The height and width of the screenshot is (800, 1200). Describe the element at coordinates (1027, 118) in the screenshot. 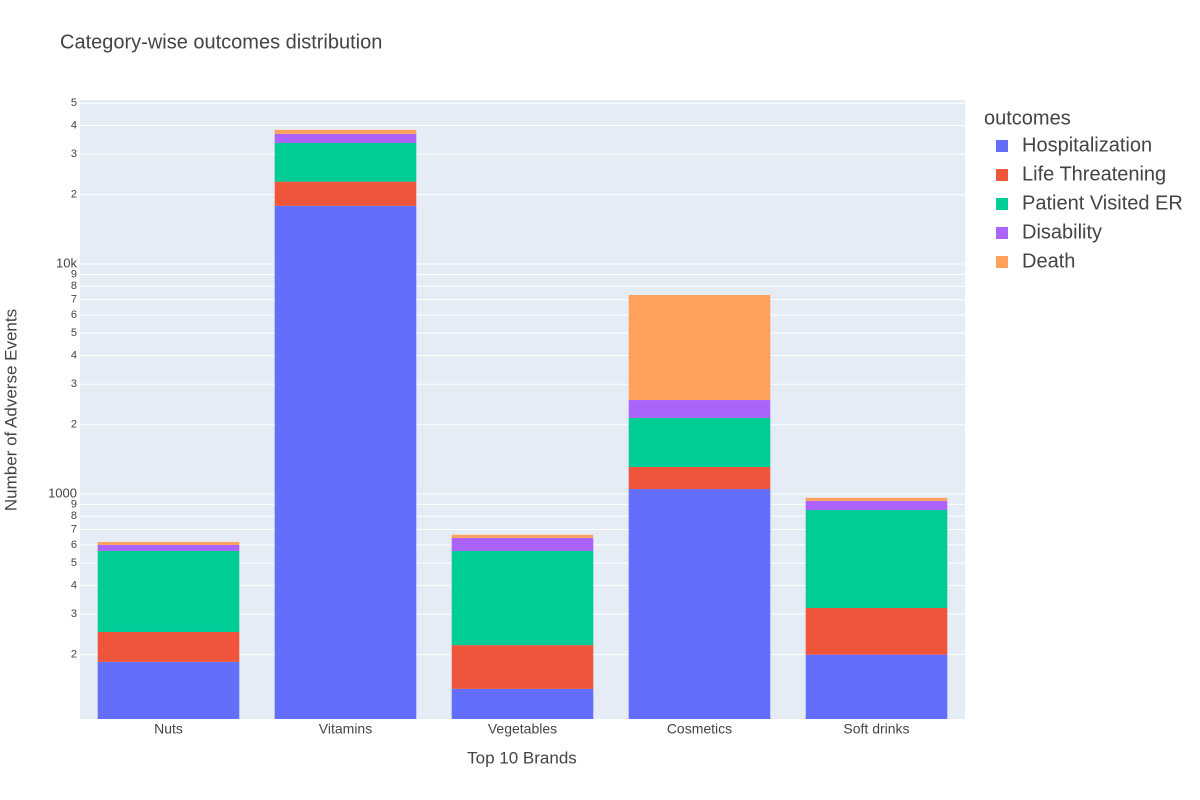

I see `legend-title: outcomes` at that location.